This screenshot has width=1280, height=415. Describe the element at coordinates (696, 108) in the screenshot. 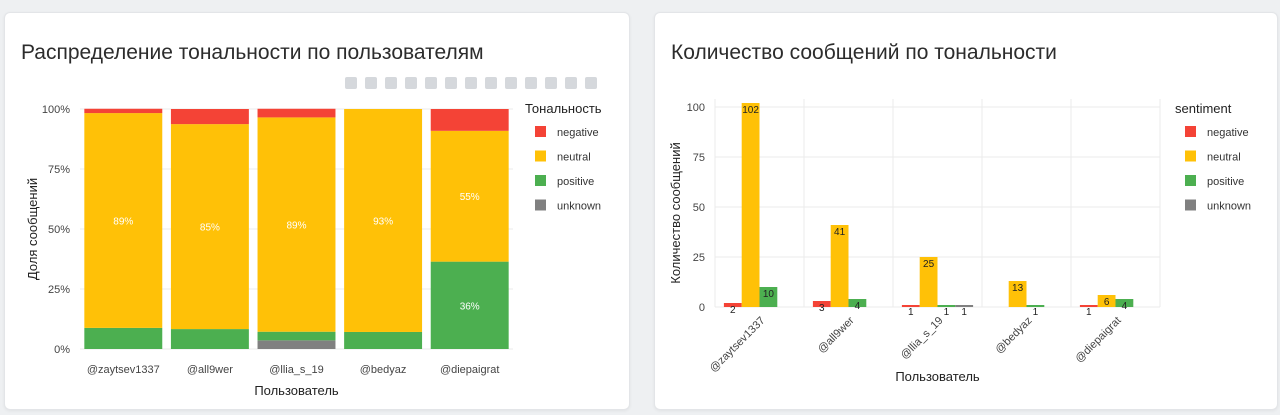

I see `y-tick-label: 100` at that location.